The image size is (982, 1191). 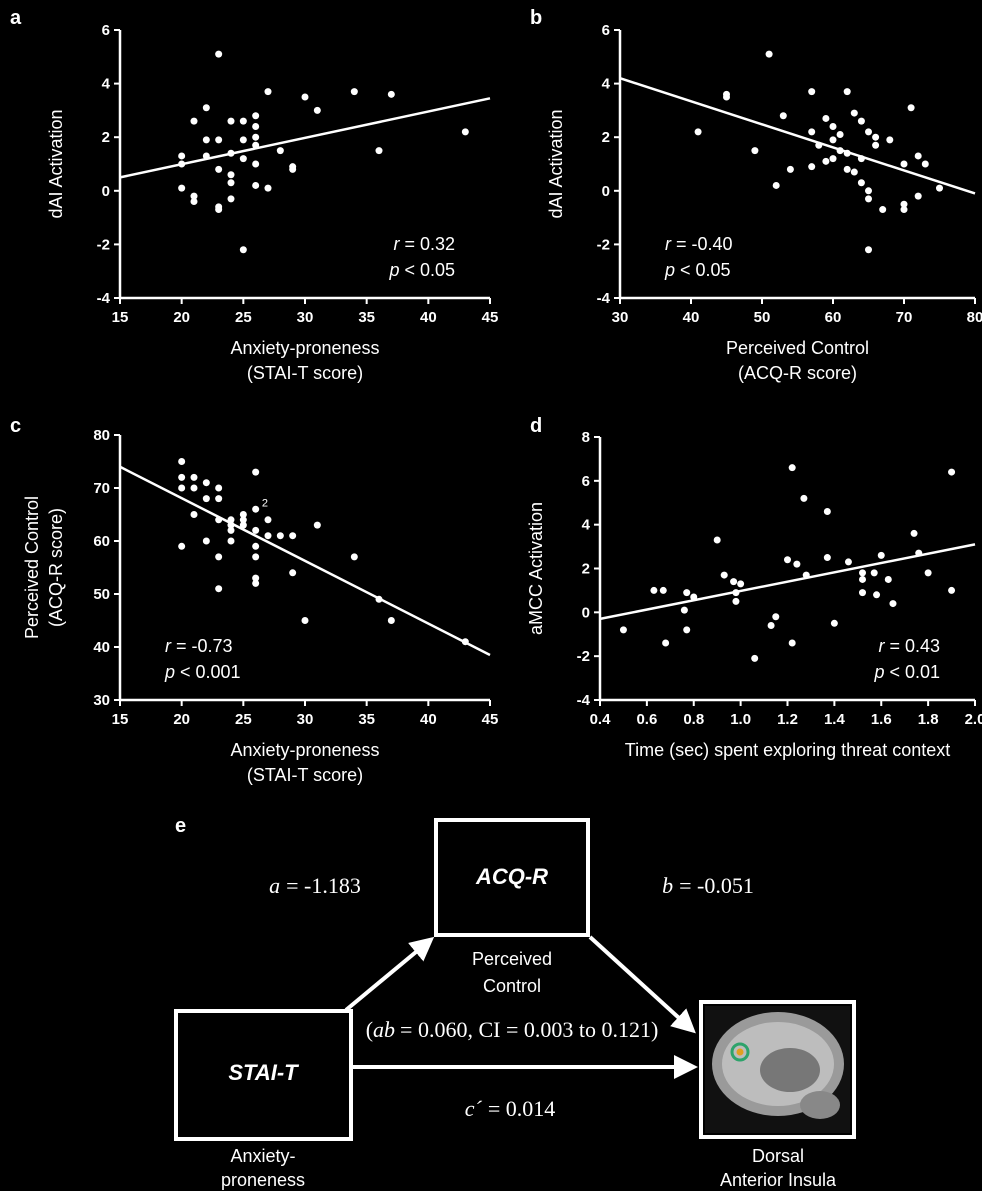 I want to click on arrow-a, so click(x=389, y=974).